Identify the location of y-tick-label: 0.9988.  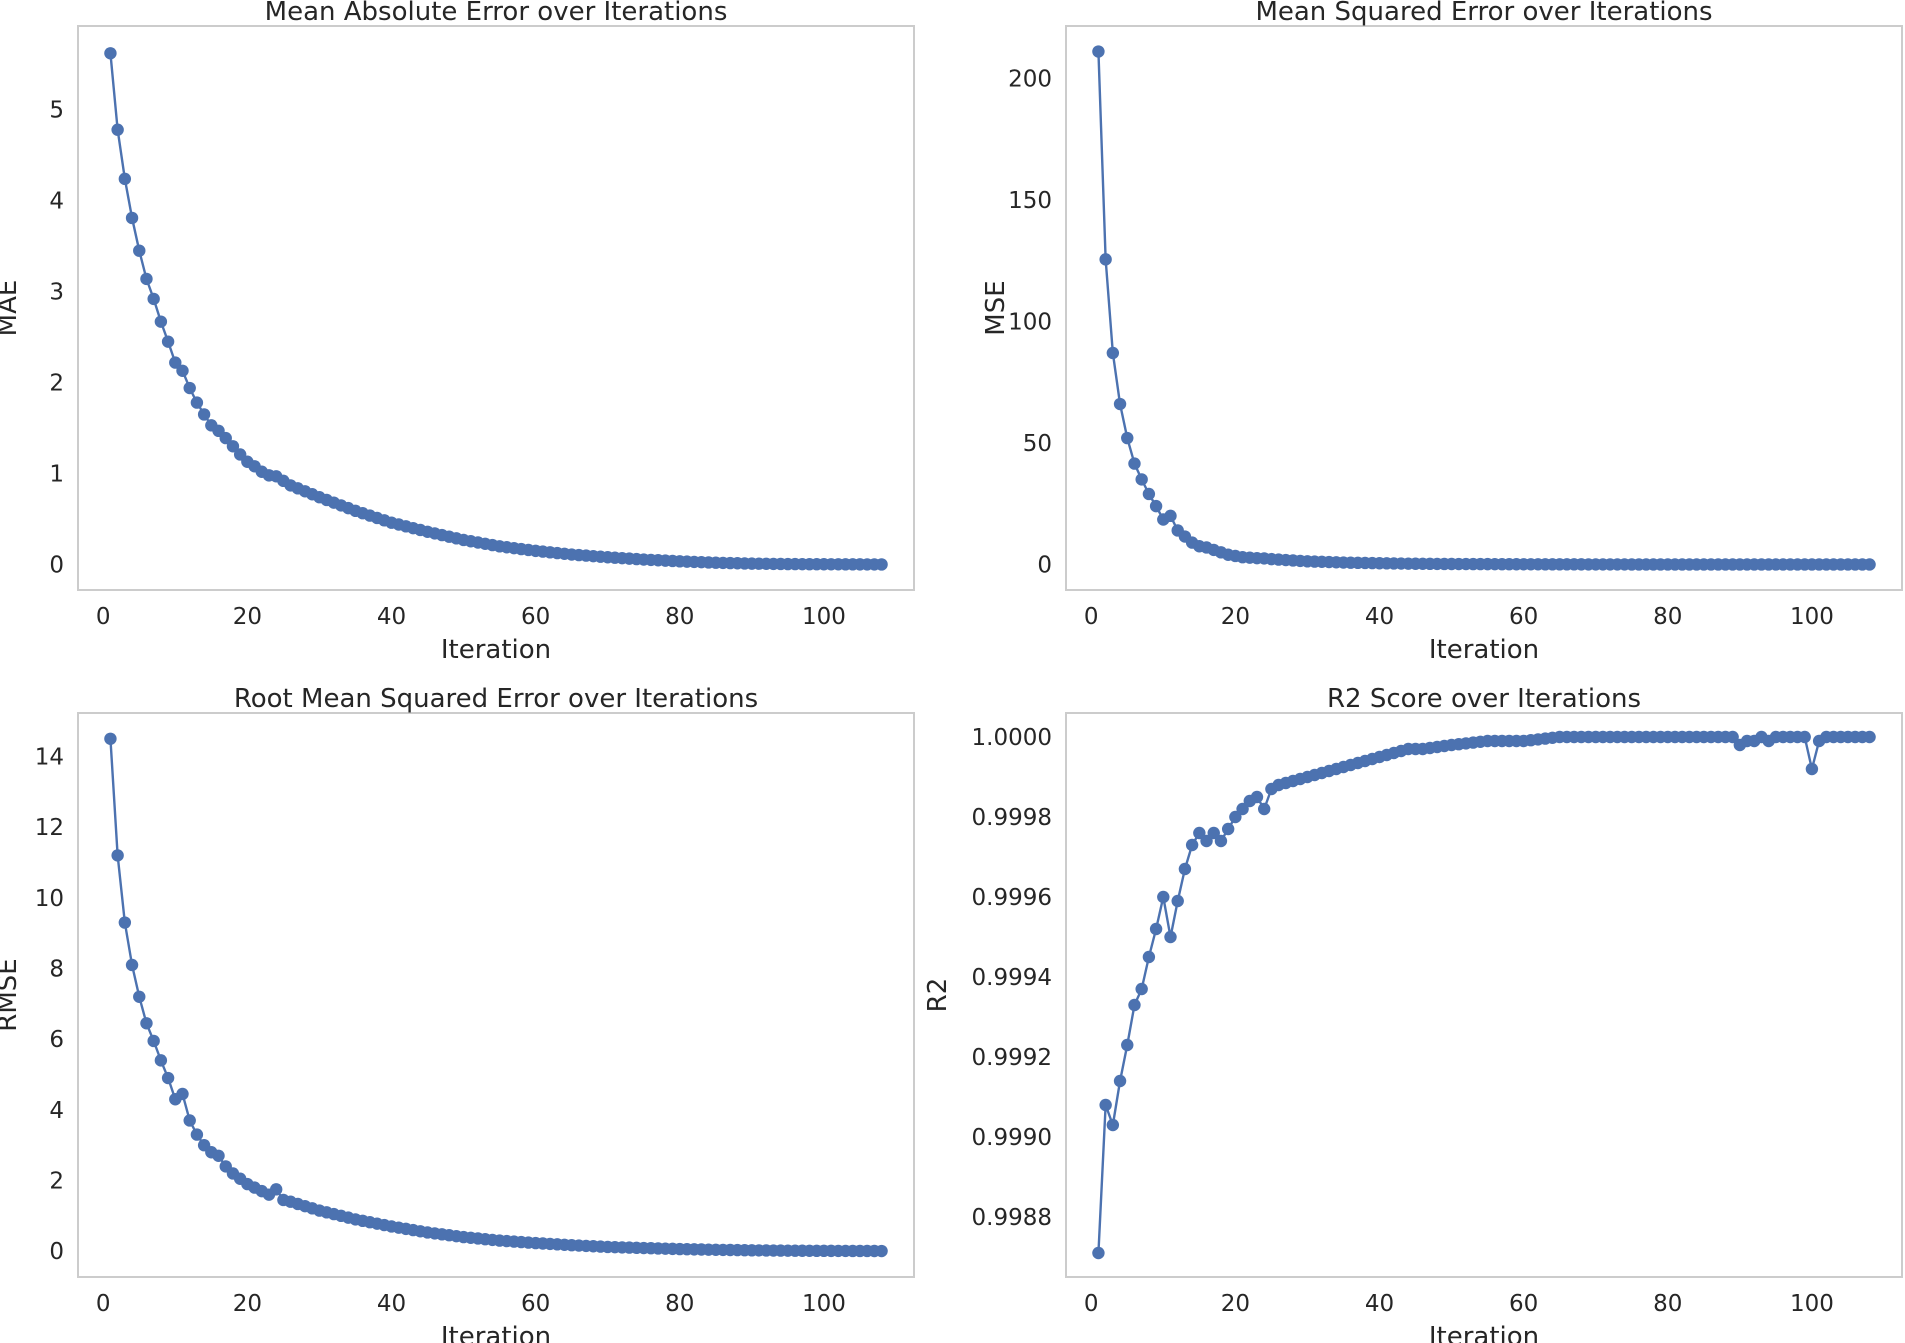
(1012, 1218).